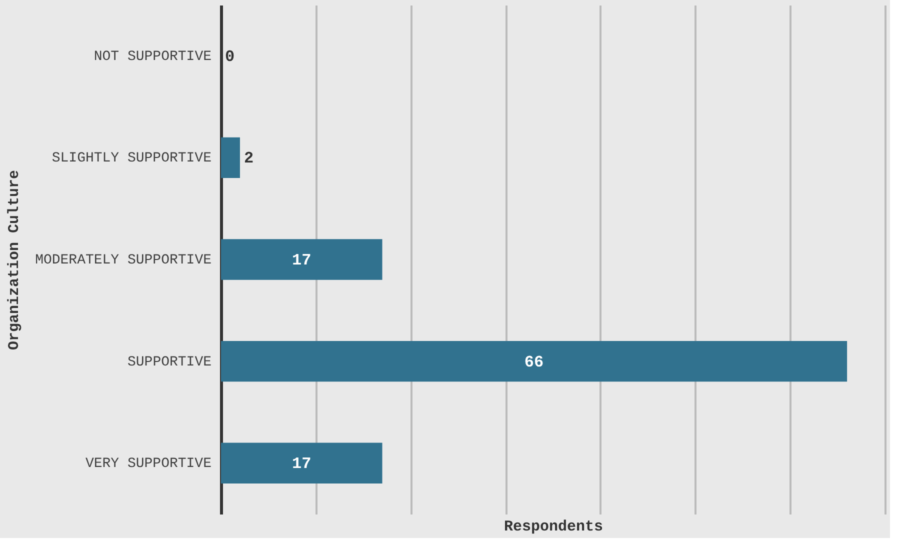 This screenshot has height=548, width=900. Describe the element at coordinates (148, 464) in the screenshot. I see `y-tick-label: VERY SUPPORTIVE` at that location.